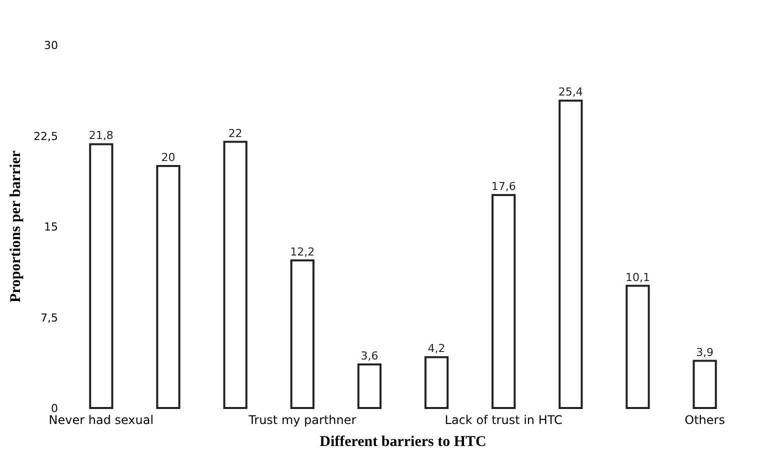 The image size is (766, 452). What do you see at coordinates (437, 349) in the screenshot?
I see `data-label: 4,2` at bounding box center [437, 349].